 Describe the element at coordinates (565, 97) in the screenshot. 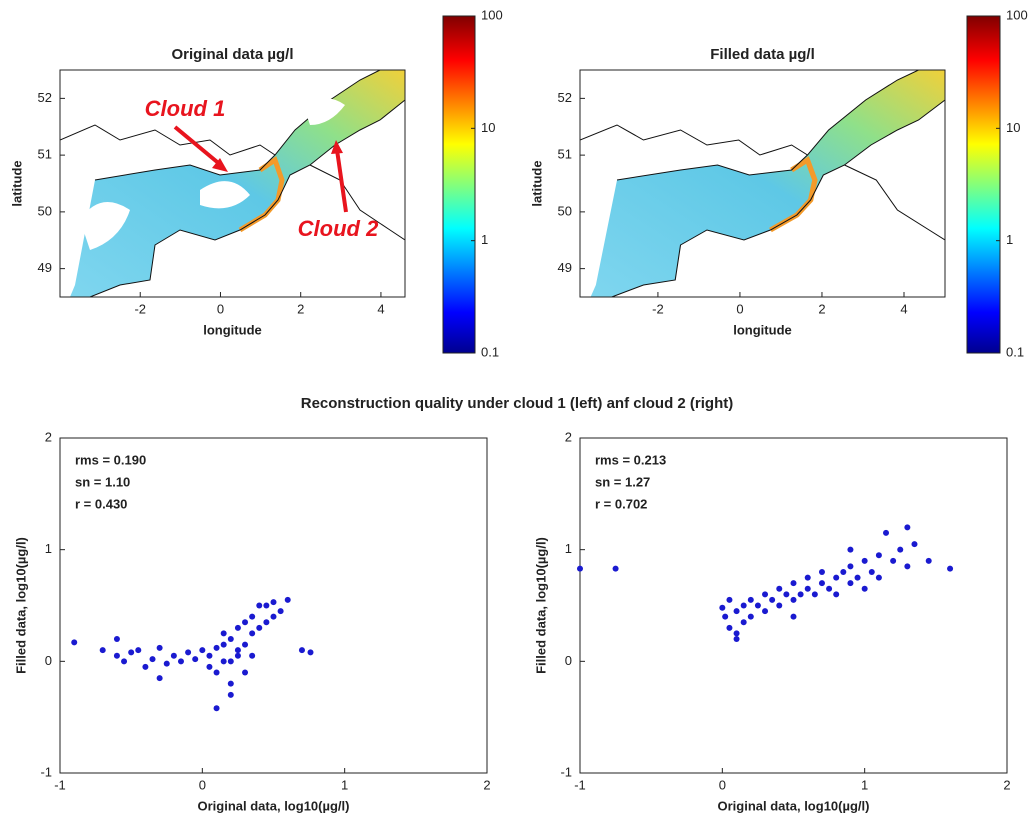

I see `y-tick-label: 52` at that location.